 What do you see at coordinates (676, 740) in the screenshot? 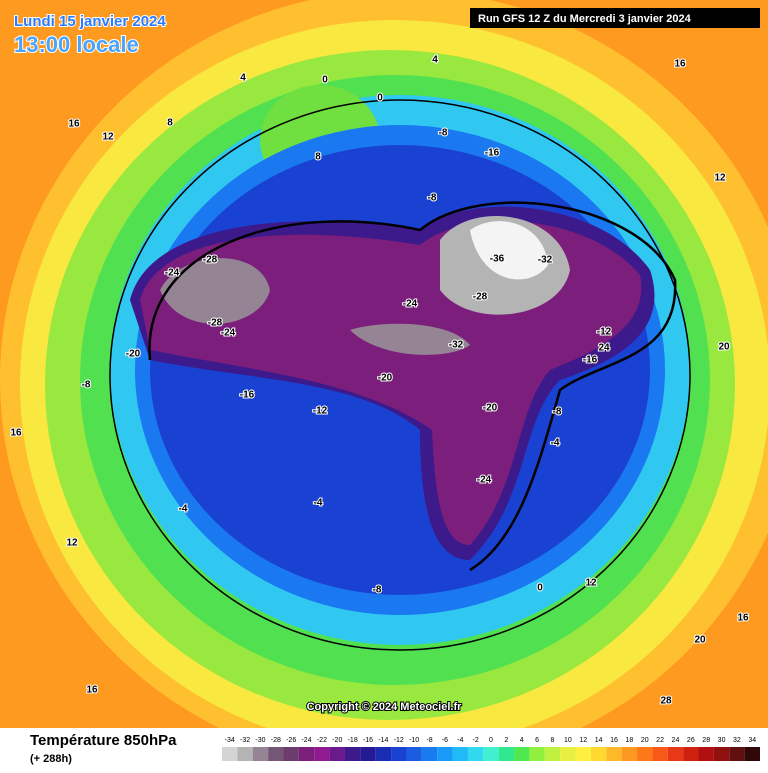
I see `colorbar-tick-label: 24` at bounding box center [676, 740].